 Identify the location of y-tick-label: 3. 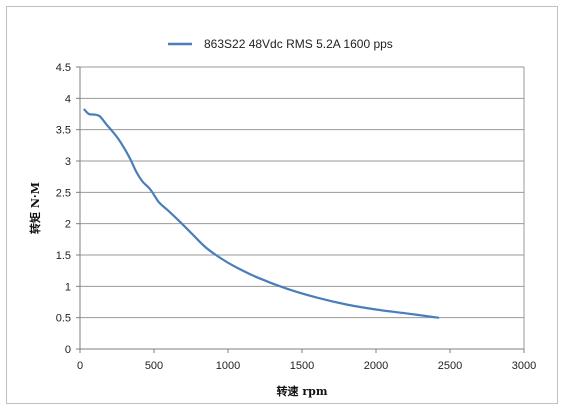
(68, 162).